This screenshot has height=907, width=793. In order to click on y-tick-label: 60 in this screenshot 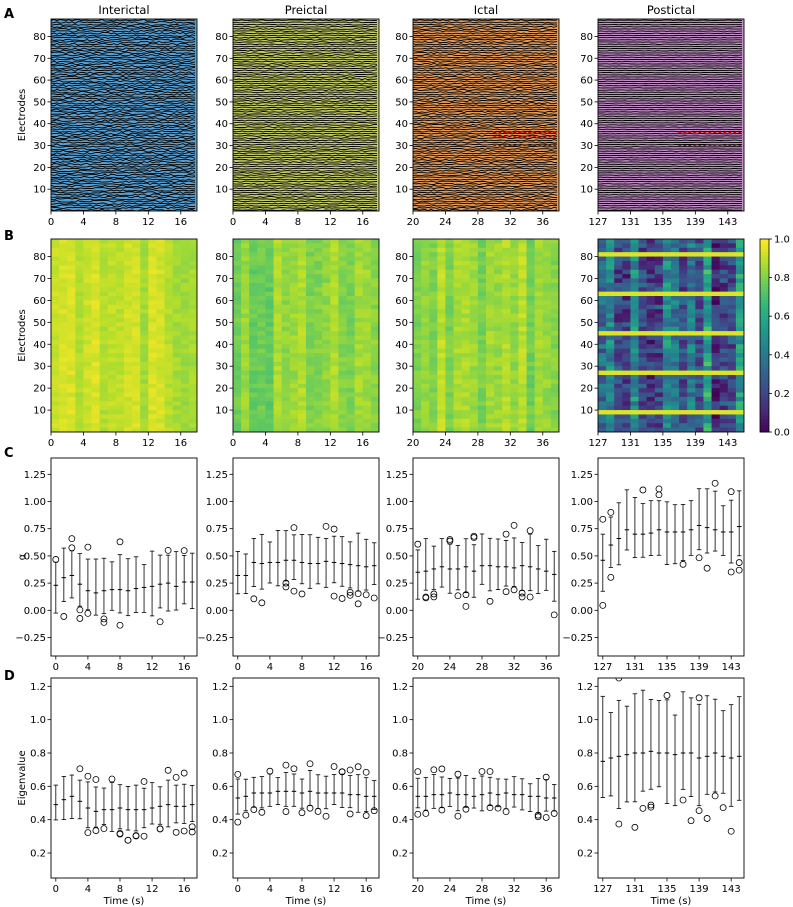, I will do `click(401, 81)`.